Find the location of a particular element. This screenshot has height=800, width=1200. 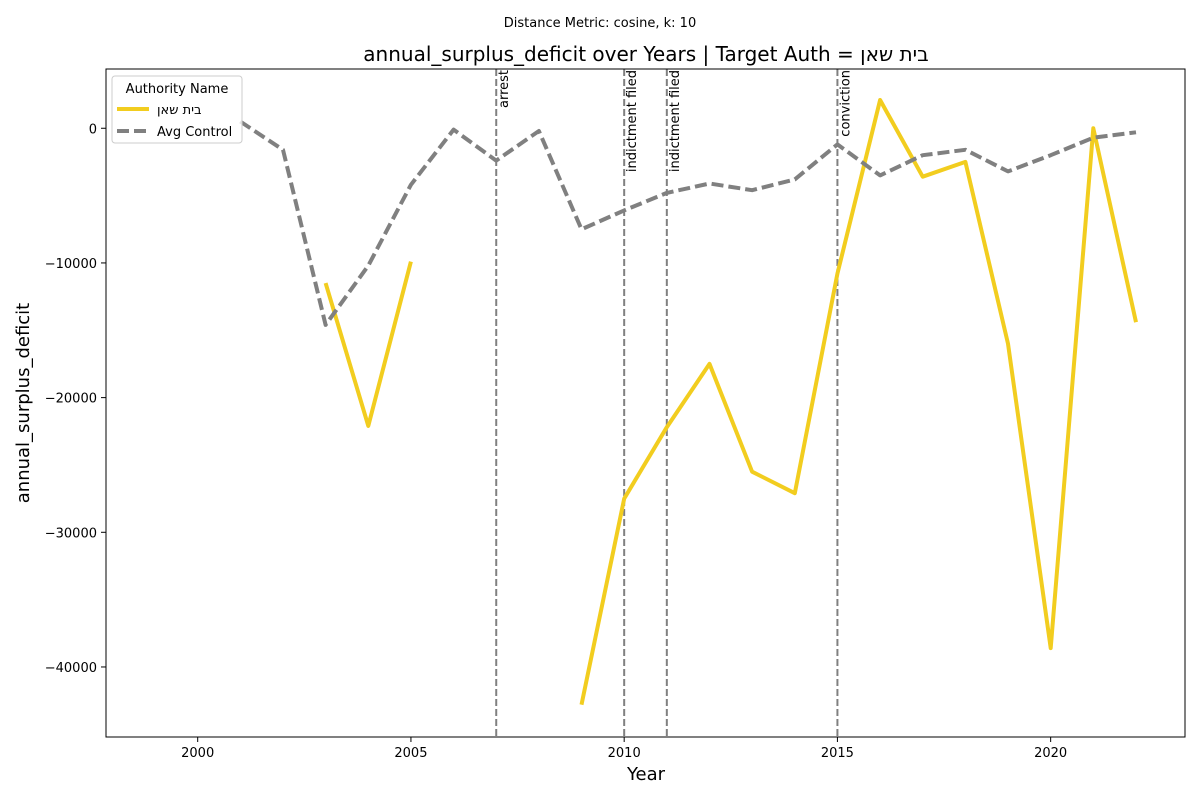

legend-box is located at coordinates (177, 109).